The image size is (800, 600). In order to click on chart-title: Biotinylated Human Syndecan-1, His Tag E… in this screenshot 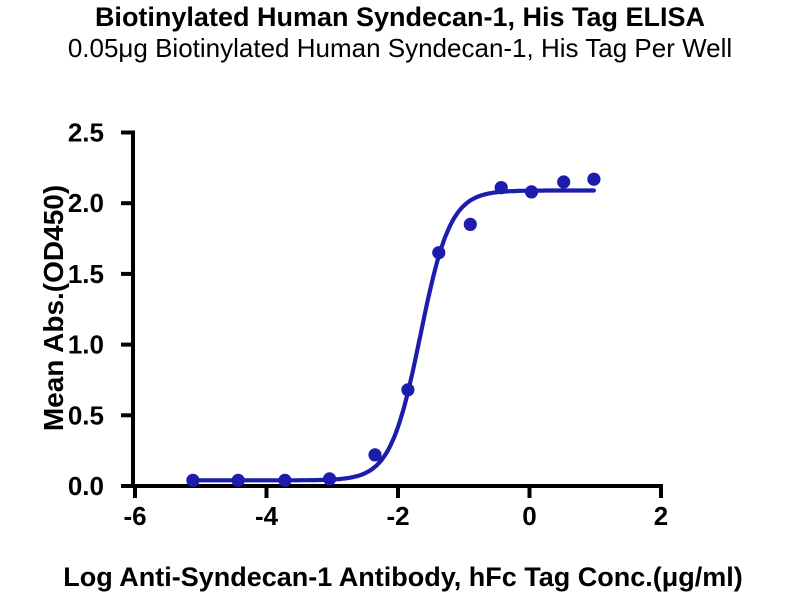, I will do `click(400, 17)`.